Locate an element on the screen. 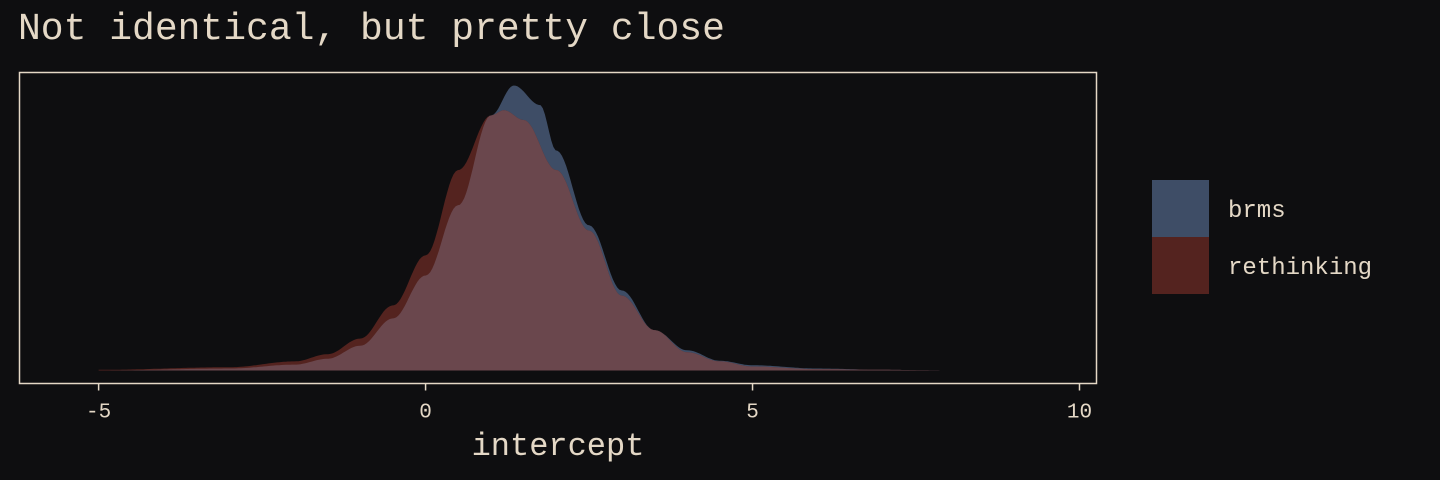  legend-label-rethinking: rethinking is located at coordinates (1300, 268).